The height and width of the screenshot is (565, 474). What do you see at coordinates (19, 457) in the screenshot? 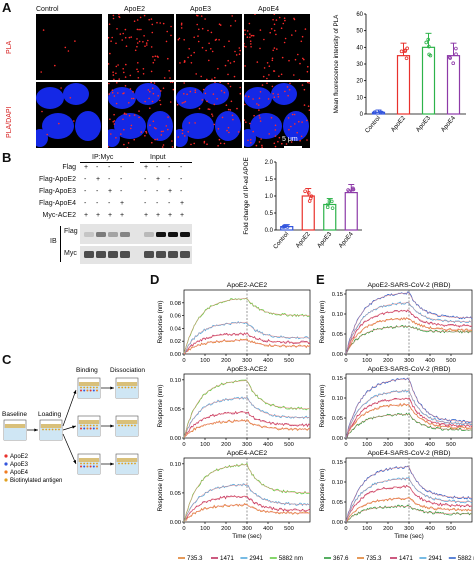
I see `legend-label: ApoE2` at bounding box center [19, 457].